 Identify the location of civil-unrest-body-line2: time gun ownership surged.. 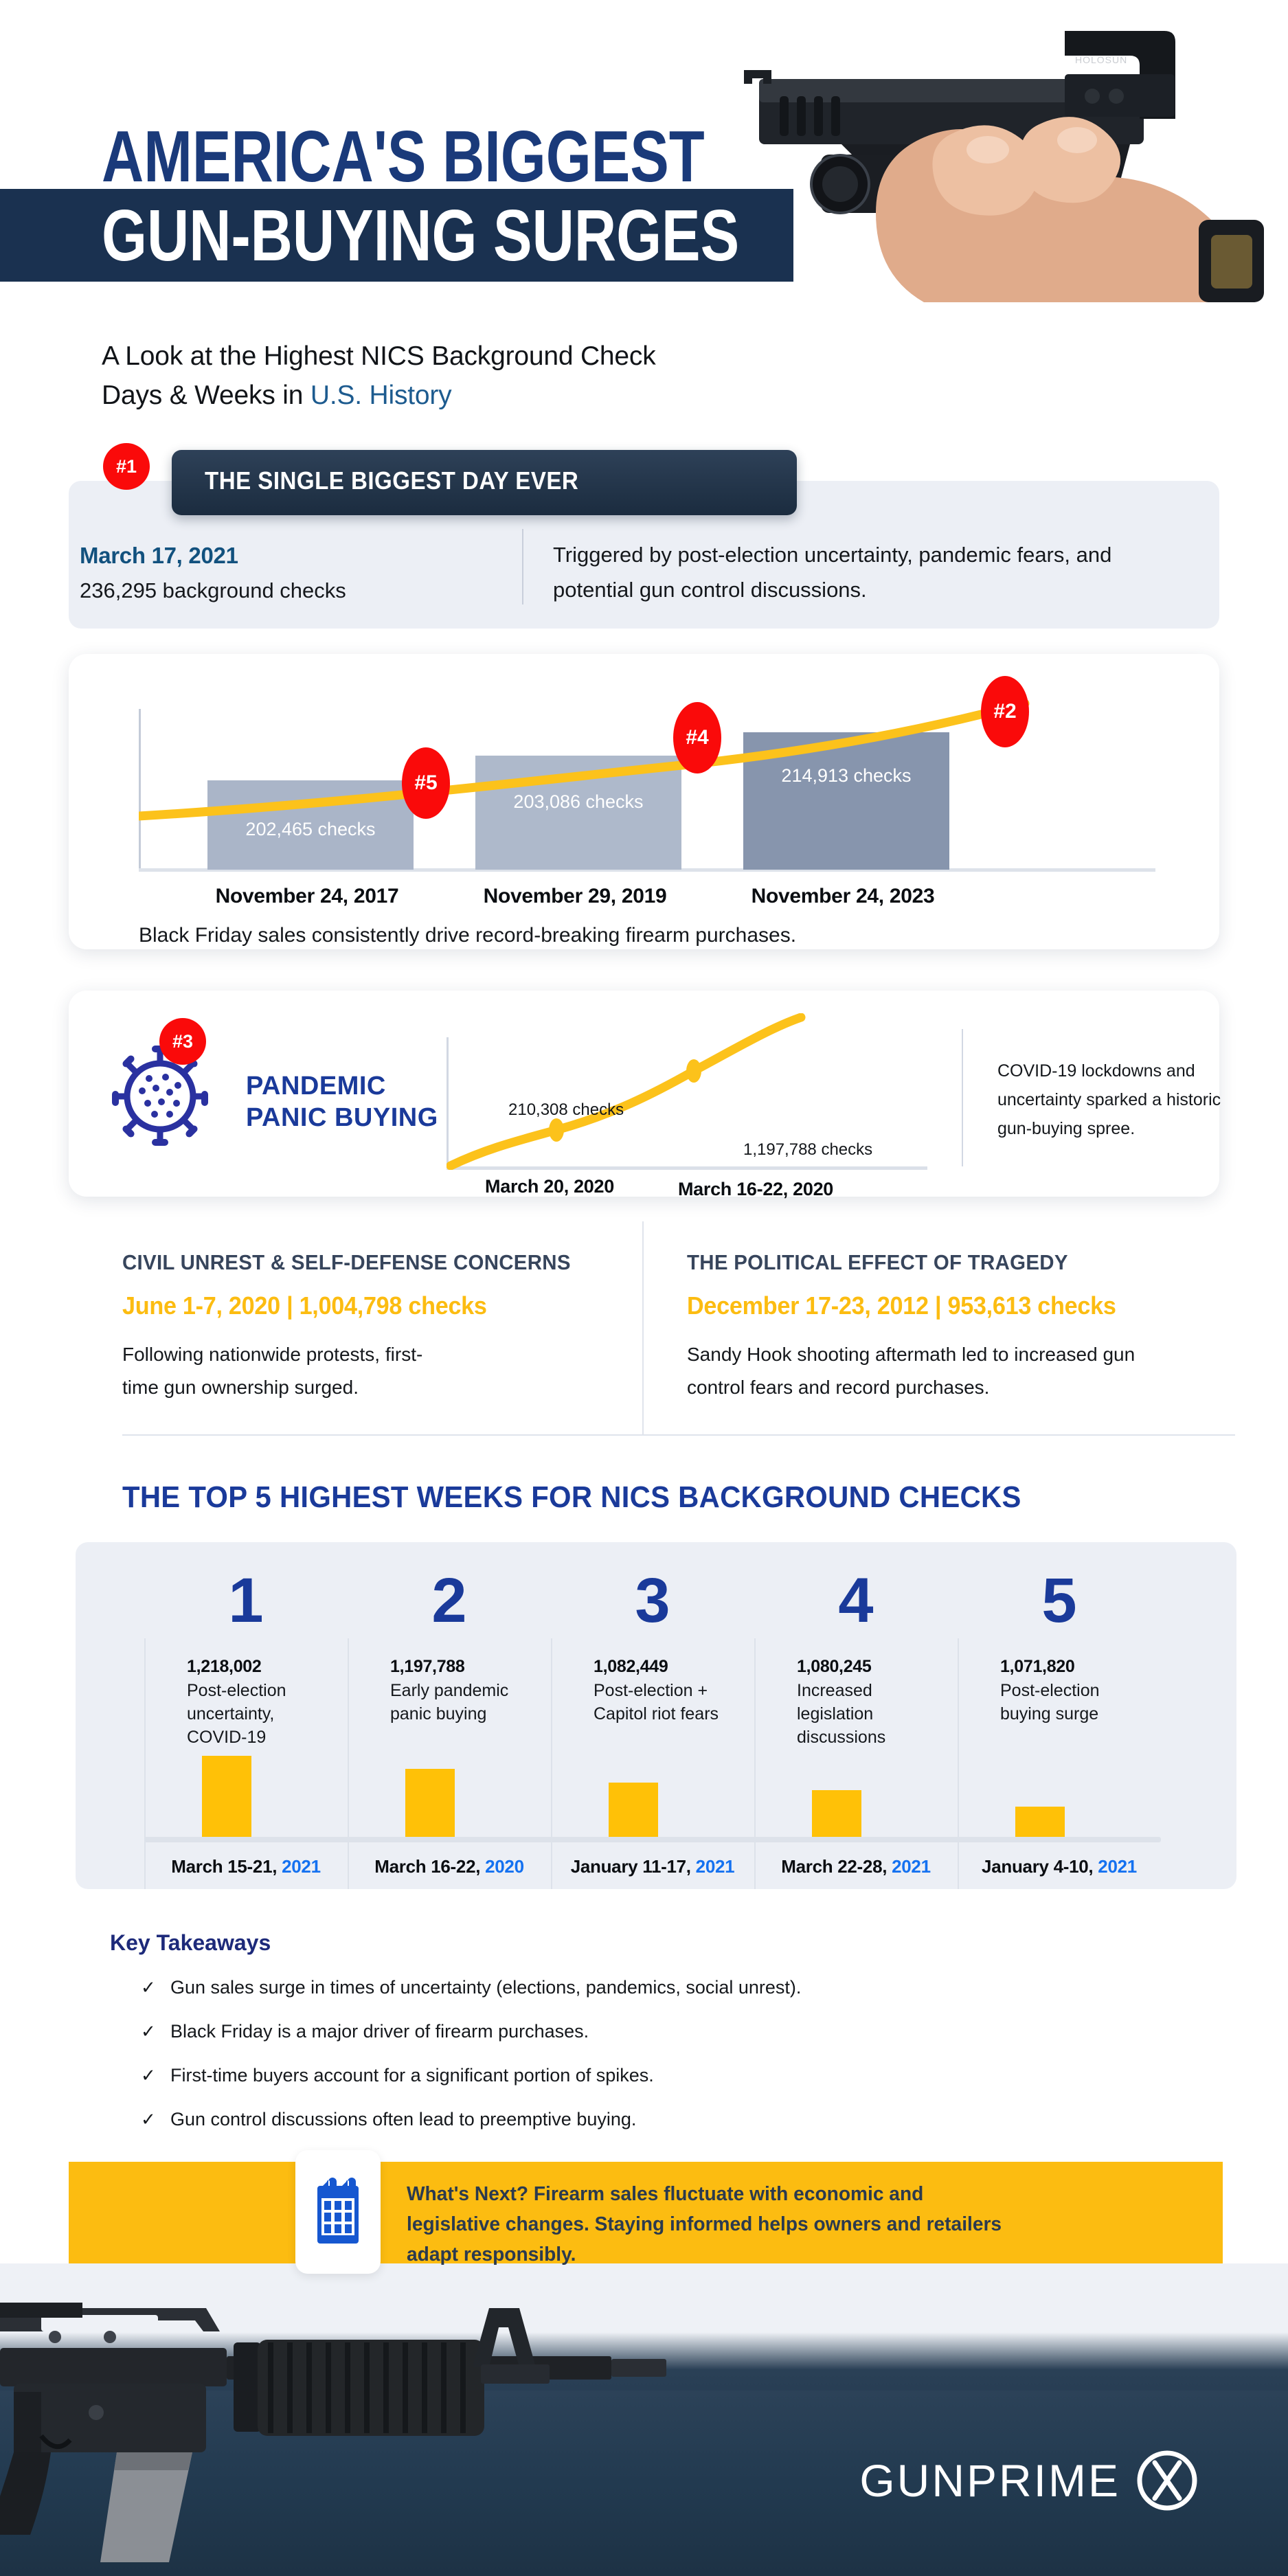
(240, 1387).